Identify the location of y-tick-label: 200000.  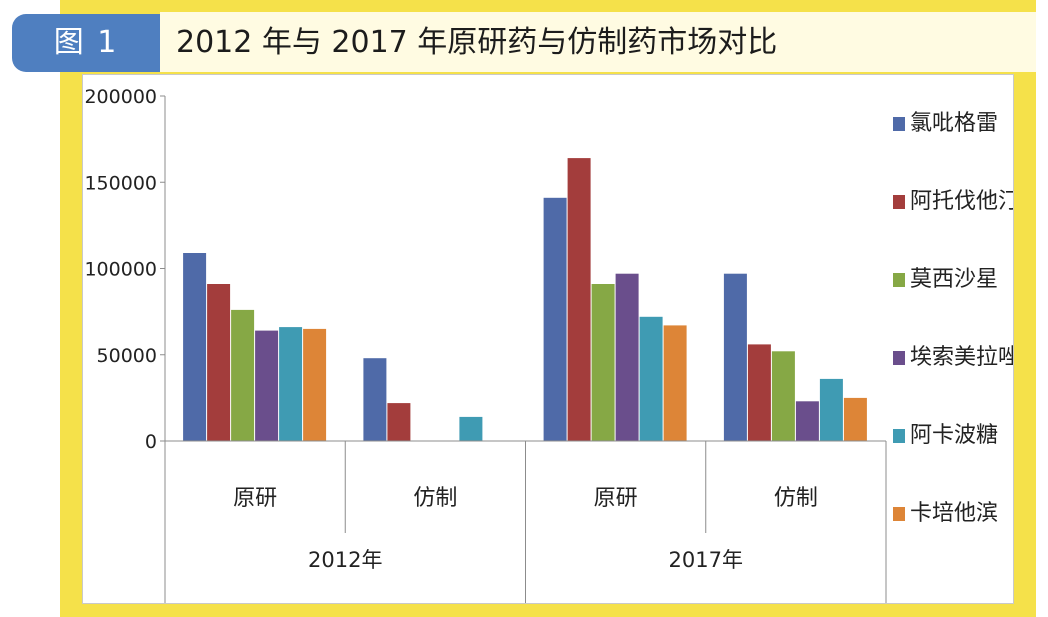
(120, 97).